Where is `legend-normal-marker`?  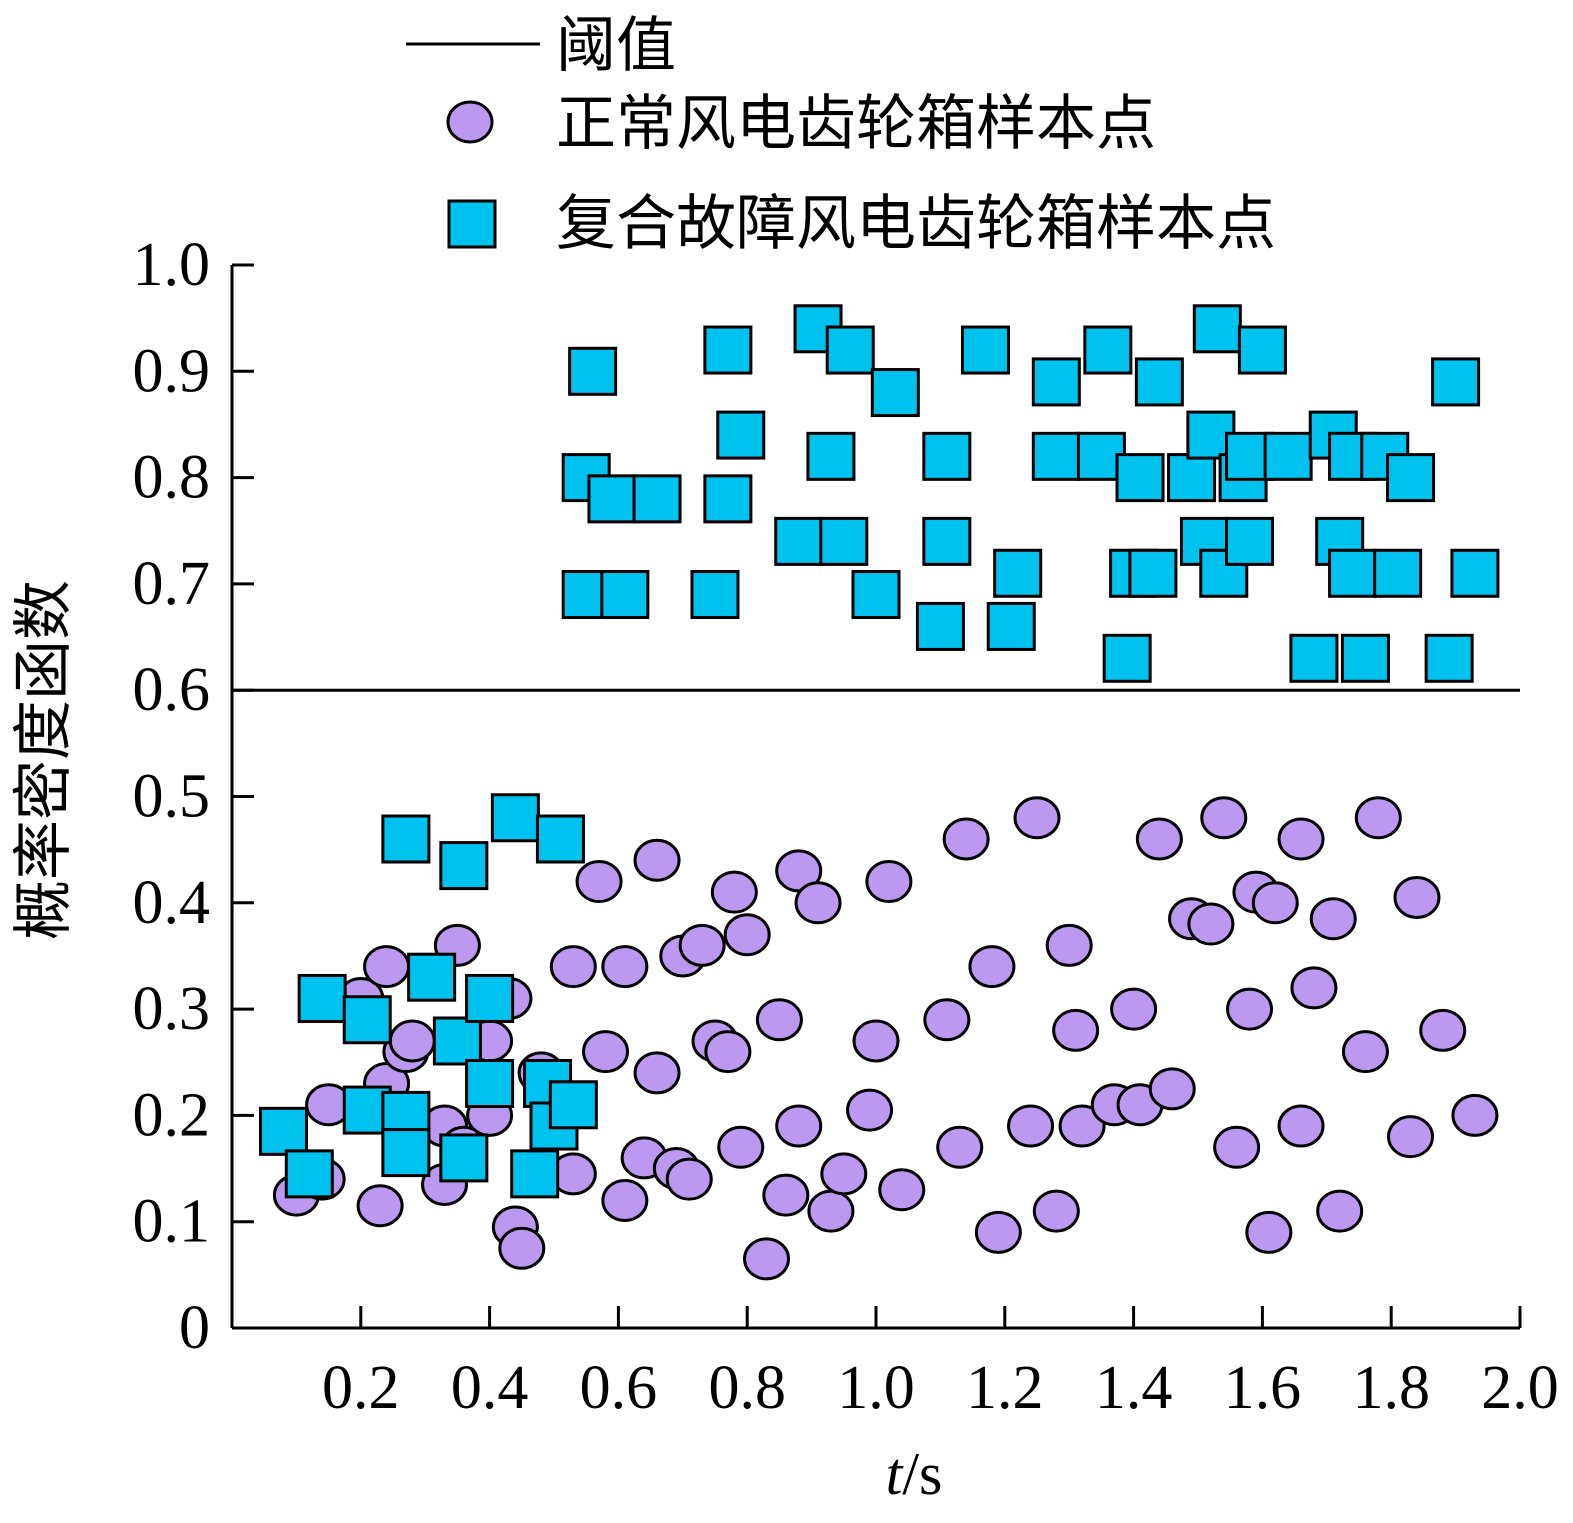
legend-normal-marker is located at coordinates (470, 122).